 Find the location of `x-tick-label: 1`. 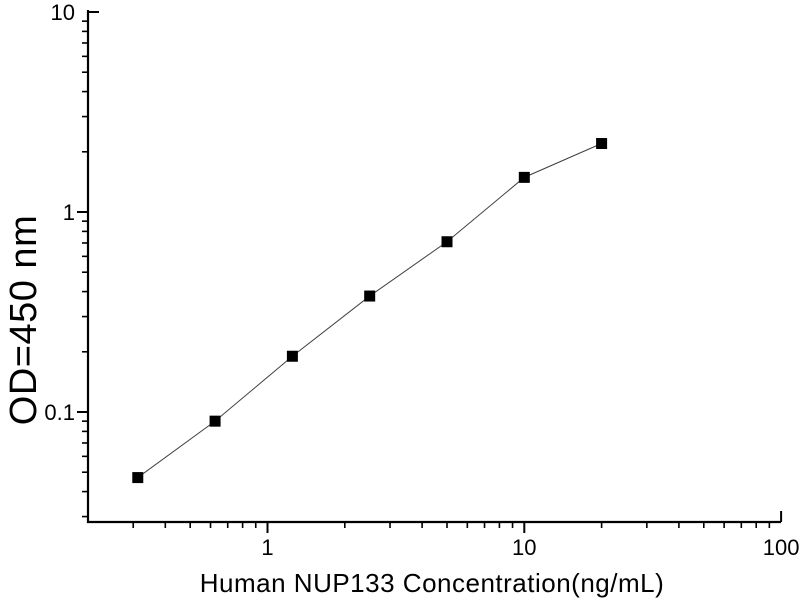

x-tick-label: 1 is located at coordinates (267, 547).